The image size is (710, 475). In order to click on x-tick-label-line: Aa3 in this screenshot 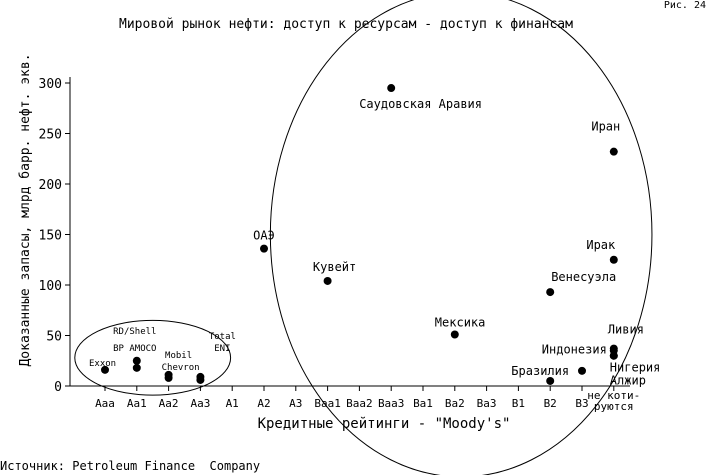, I will do `click(200, 403)`.